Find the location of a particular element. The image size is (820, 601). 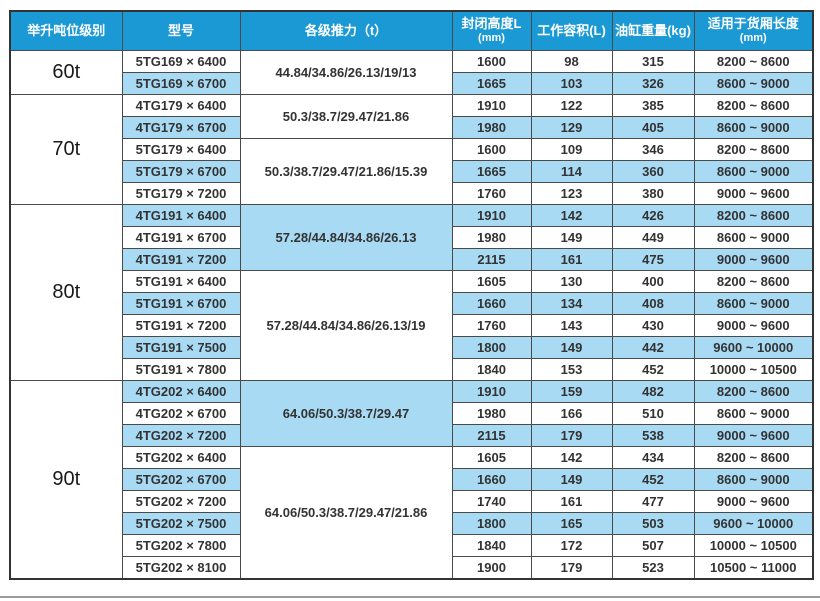

cylinder-weight-cell: 400 is located at coordinates (653, 281).